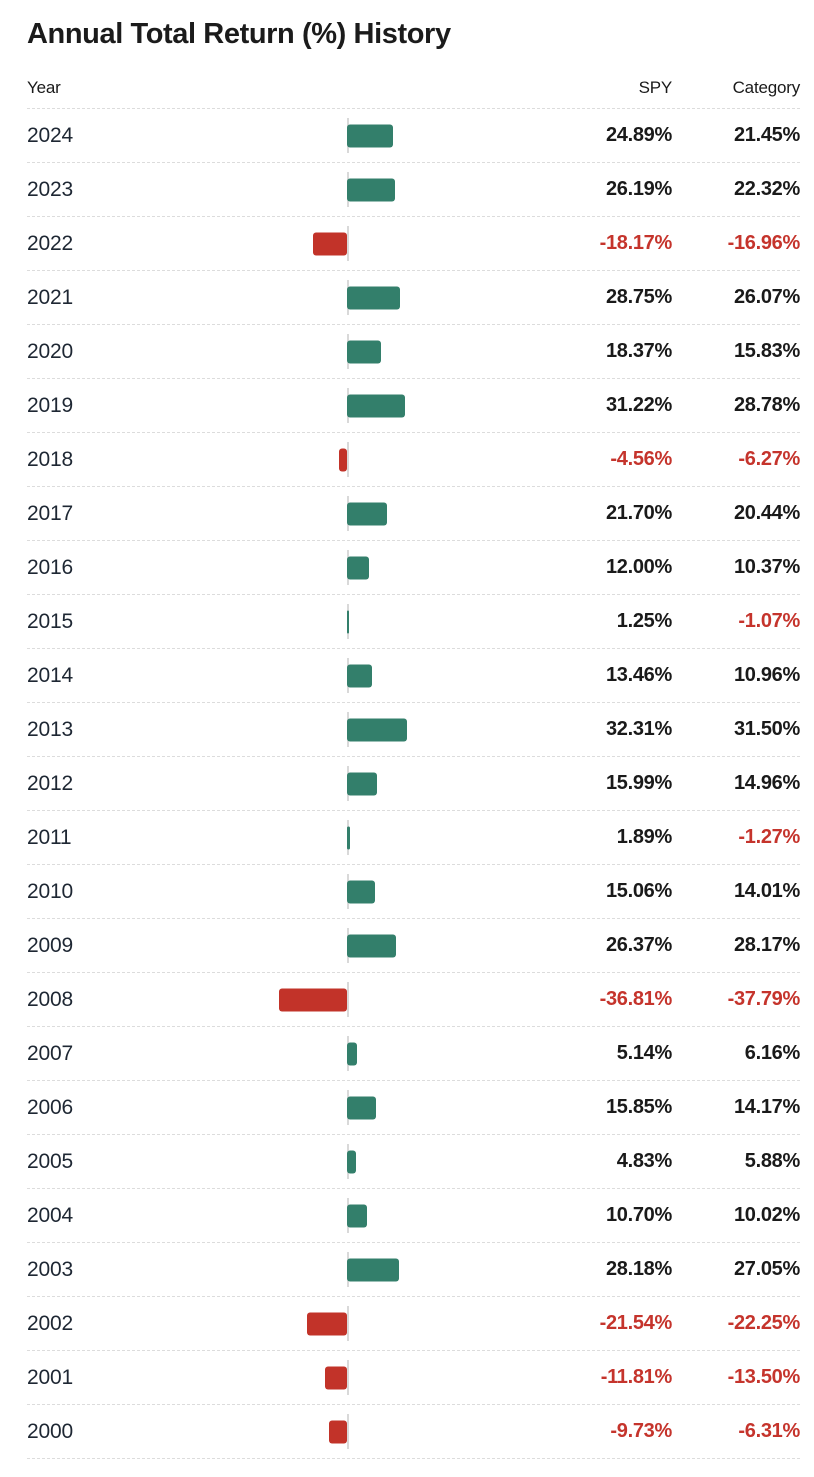 This screenshot has height=1477, width=814. What do you see at coordinates (50, 1377) in the screenshot?
I see `year-label: 2001` at bounding box center [50, 1377].